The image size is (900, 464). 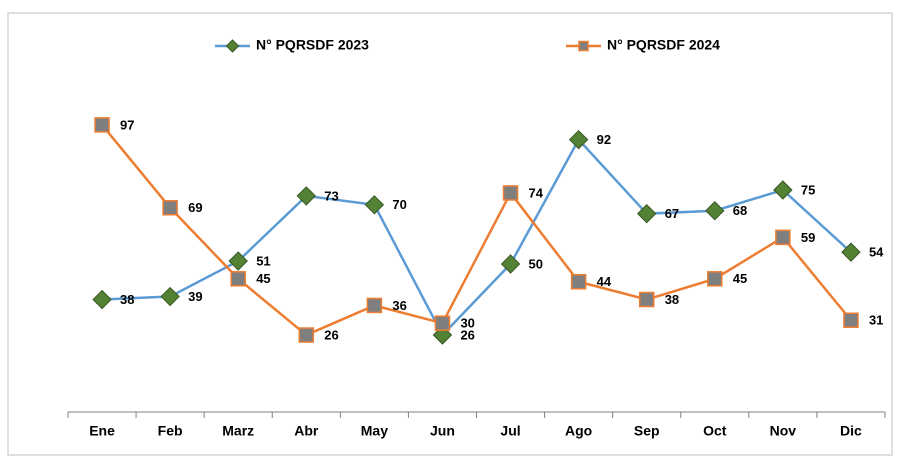 What do you see at coordinates (808, 189) in the screenshot?
I see `data-label: 75` at bounding box center [808, 189].